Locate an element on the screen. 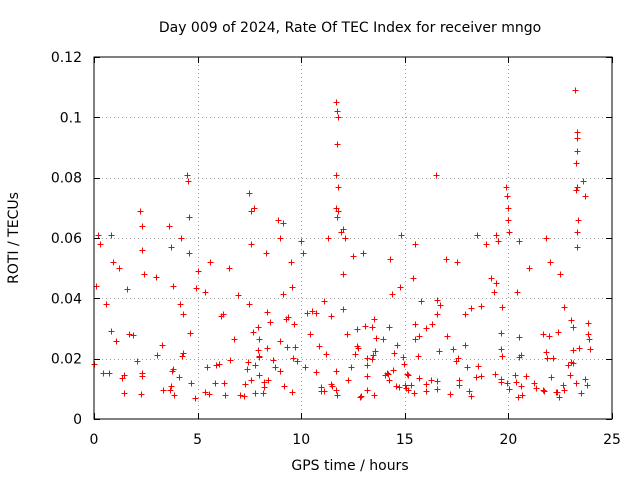 This screenshot has height=480, width=640. x-tick-label: 20 is located at coordinates (508, 440).